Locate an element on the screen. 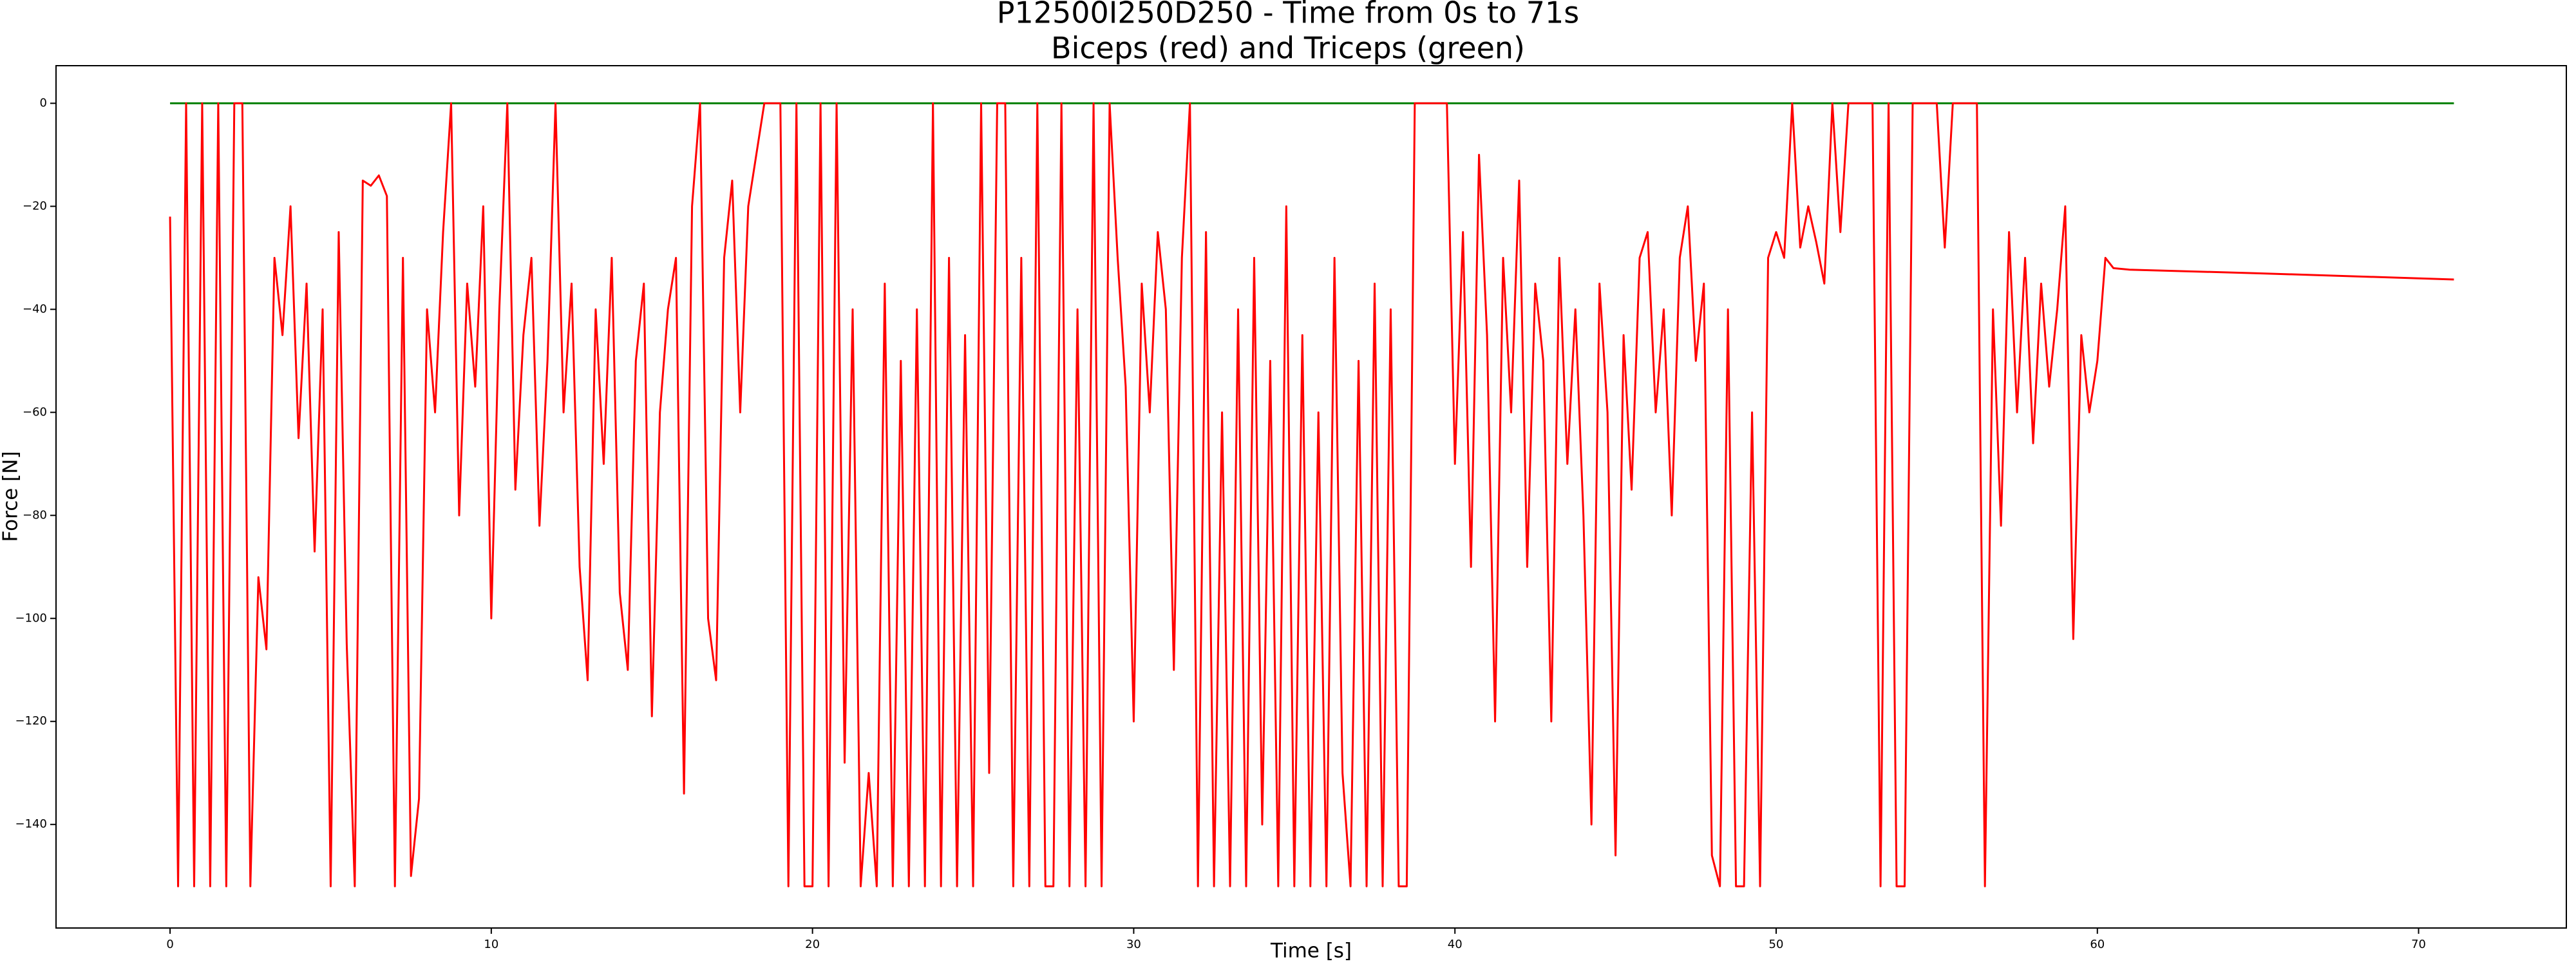 This screenshot has width=2576, height=966. x-tick-label: 10 is located at coordinates (491, 944).